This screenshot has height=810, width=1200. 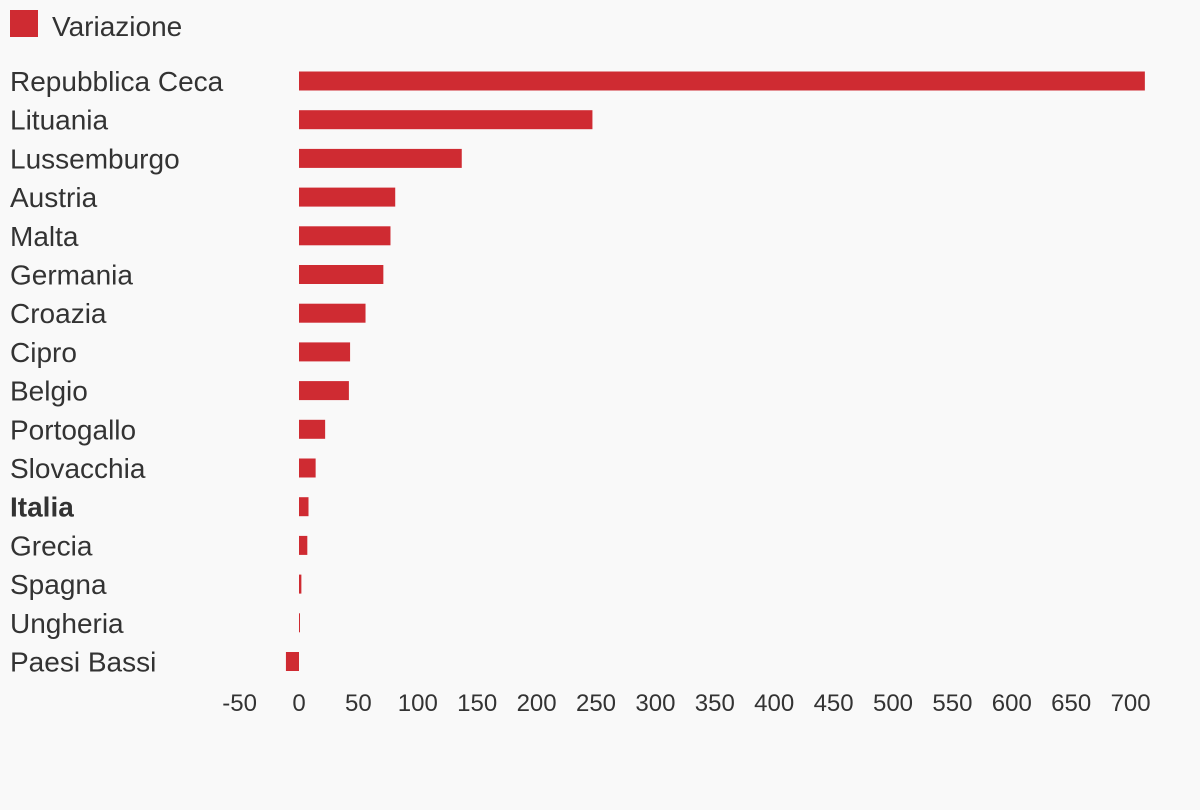 I want to click on bar-lussemburgo, so click(x=380, y=158).